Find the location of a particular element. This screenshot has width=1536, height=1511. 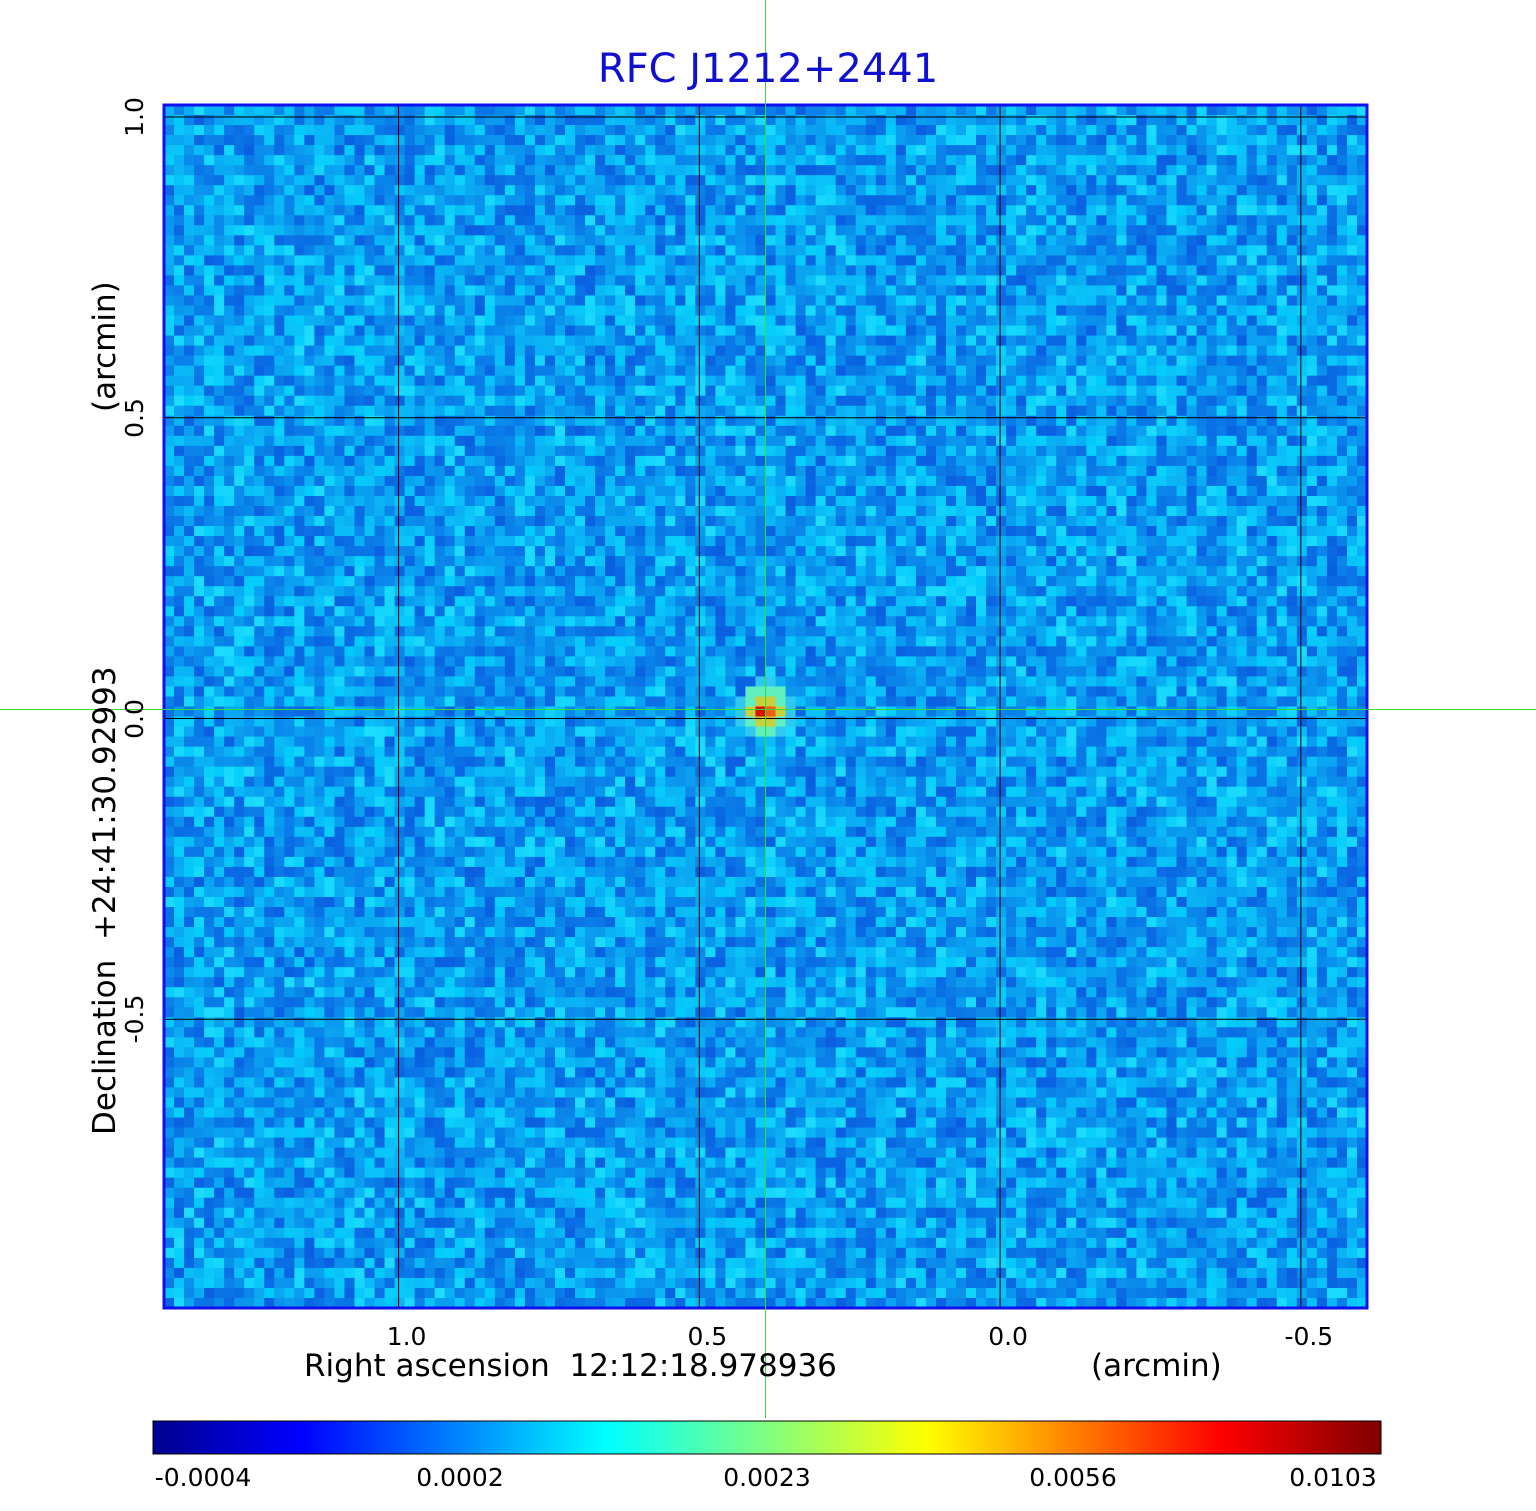

x-axis-label: Right ascension 12:12:18.978936 is located at coordinates (570, 1366).